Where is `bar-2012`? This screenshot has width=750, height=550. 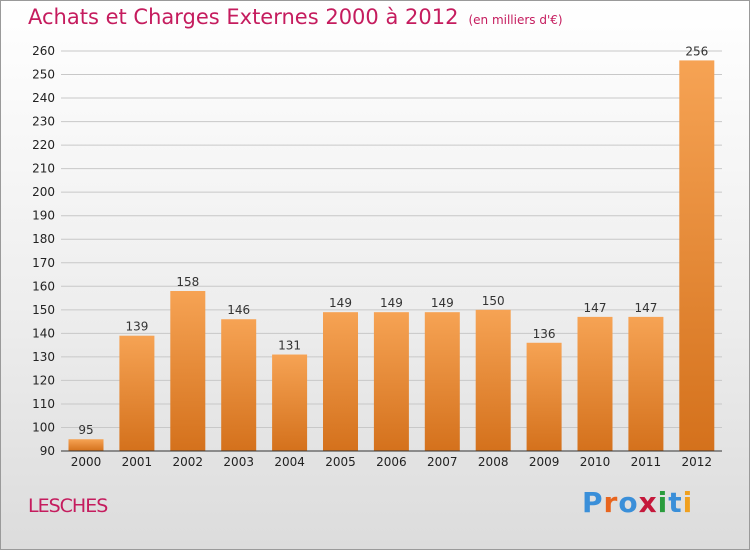 bar-2012 is located at coordinates (697, 255).